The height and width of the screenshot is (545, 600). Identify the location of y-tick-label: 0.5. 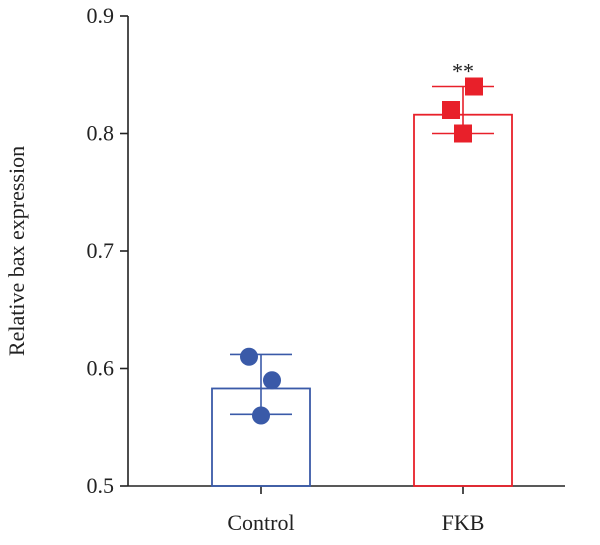
(101, 485).